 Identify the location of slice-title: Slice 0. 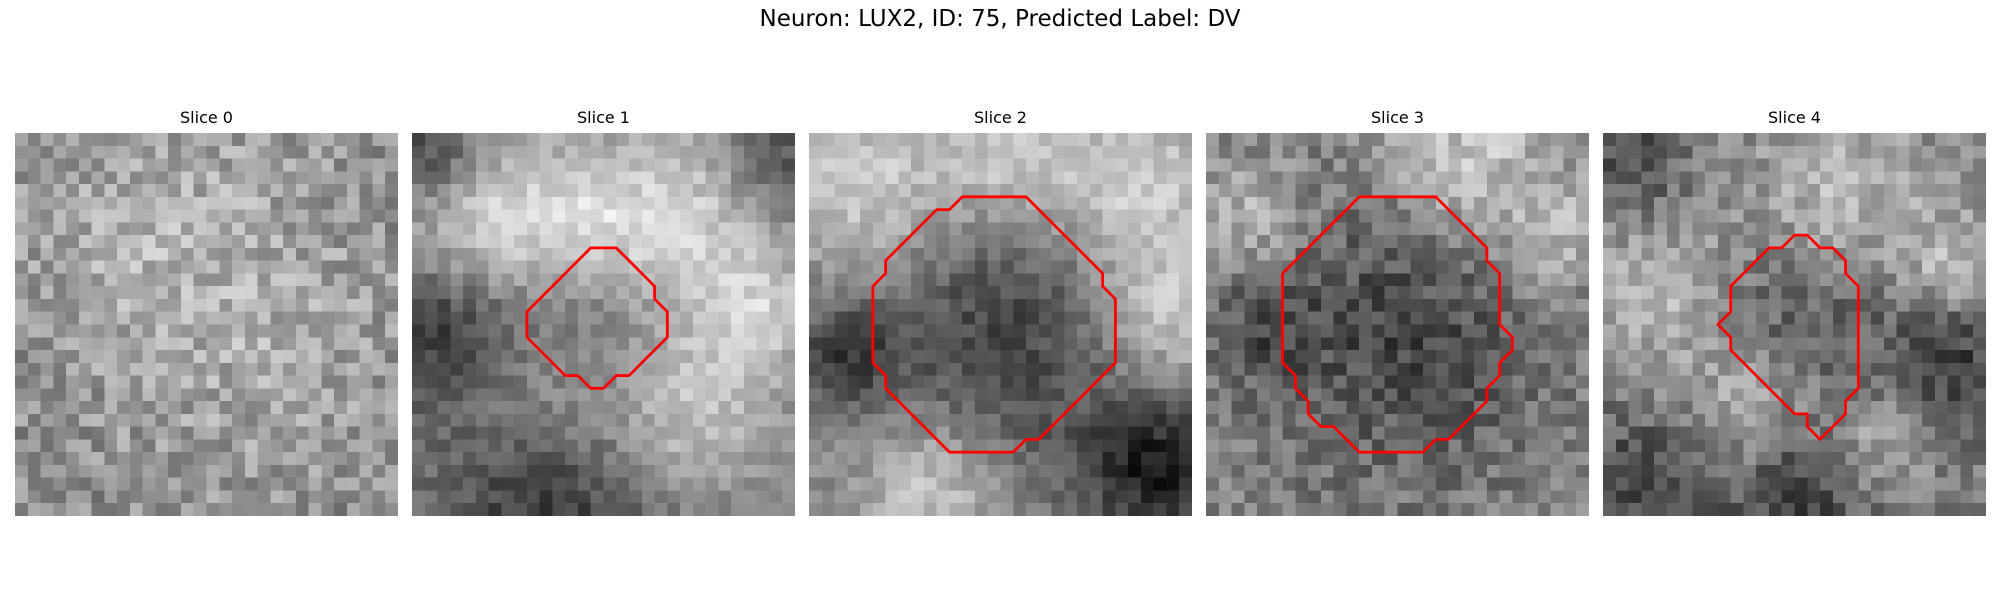
(206, 117).